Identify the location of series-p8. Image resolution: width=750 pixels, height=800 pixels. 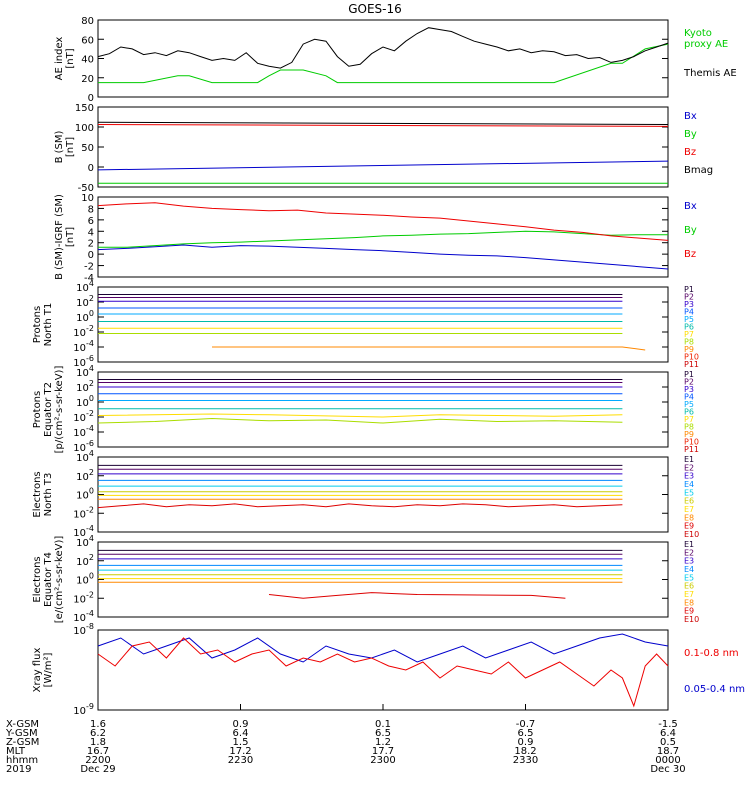
(360, 420).